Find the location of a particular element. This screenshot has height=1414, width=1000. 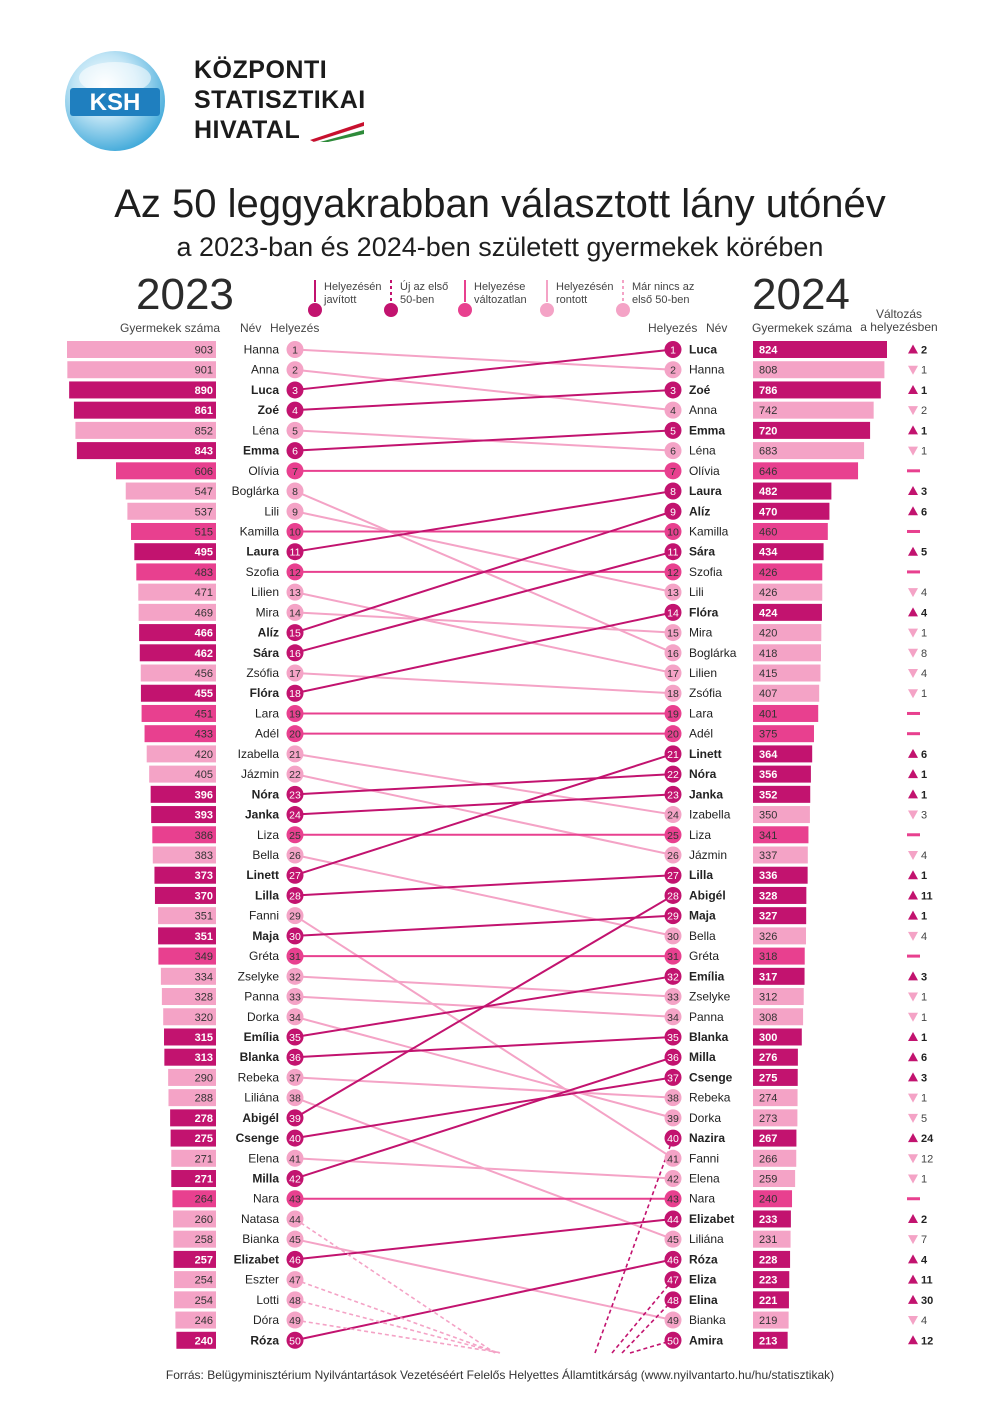

legend-label-new-2: 50-ben is located at coordinates (417, 300).